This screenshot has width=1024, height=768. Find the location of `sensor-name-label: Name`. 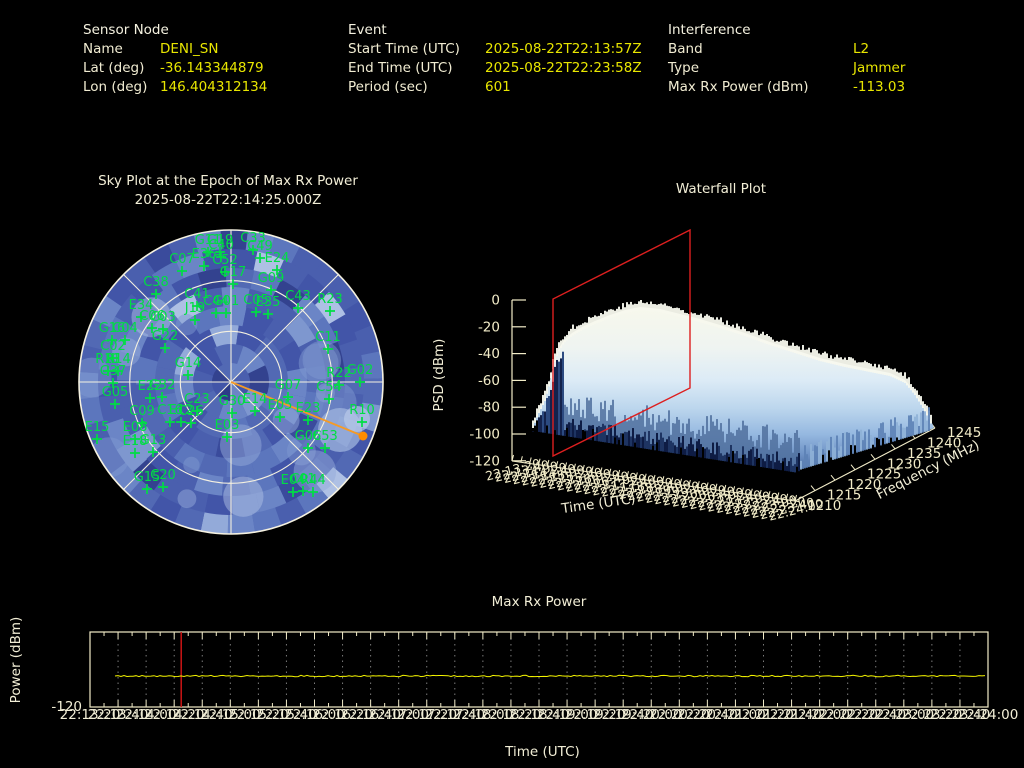

sensor-name-label: Name is located at coordinates (103, 49).